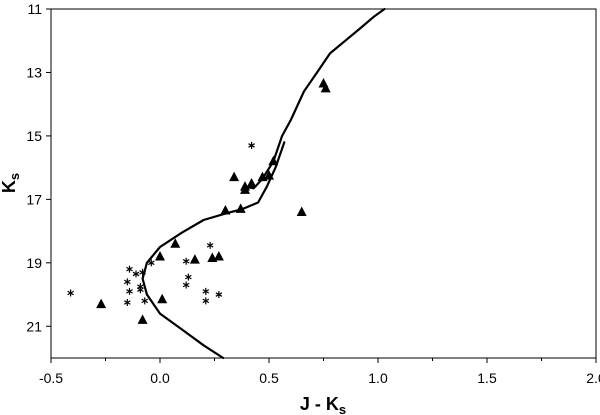  What do you see at coordinates (269, 378) in the screenshot?
I see `x-tick-label: 0.5` at bounding box center [269, 378].